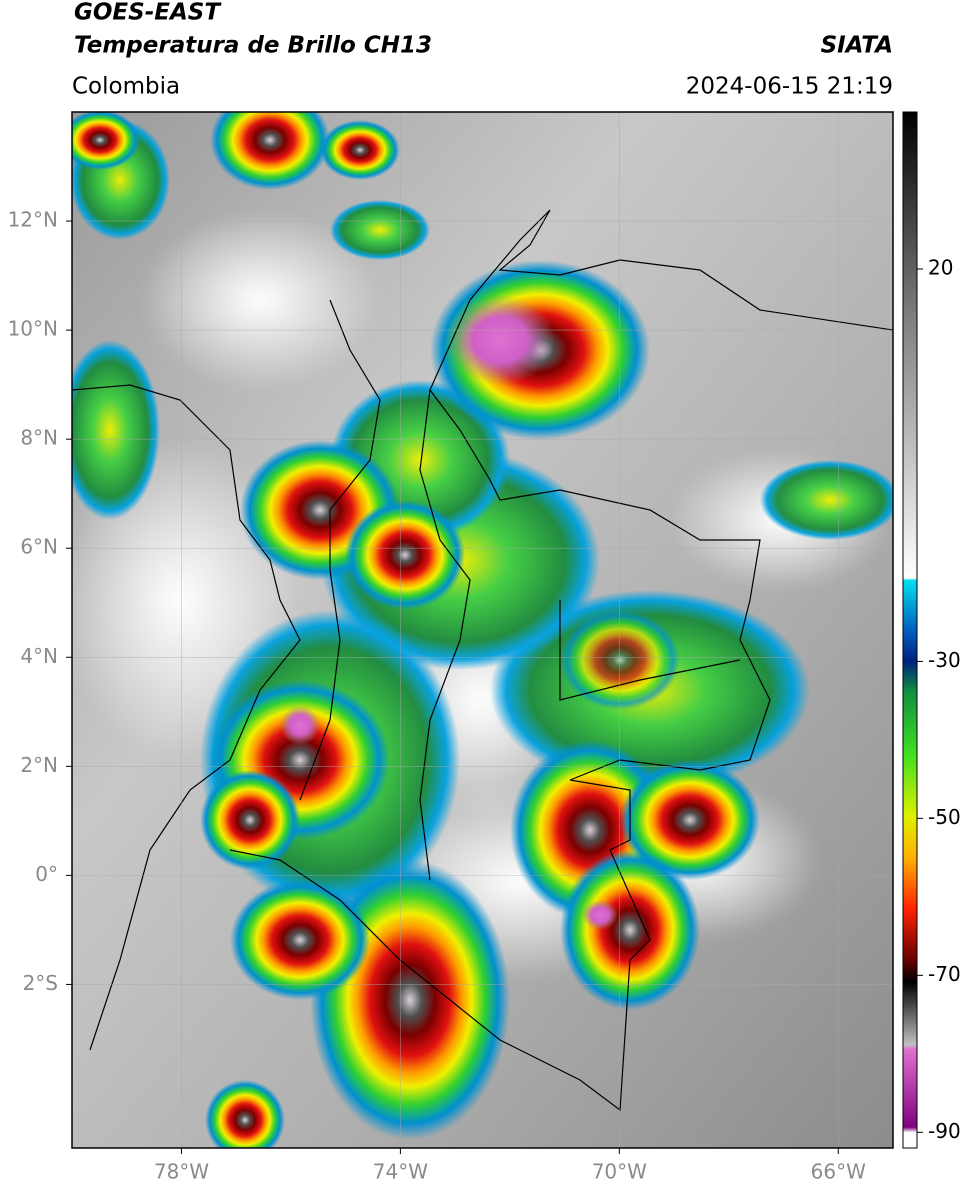  What do you see at coordinates (126, 87) in the screenshot?
I see `region: Colombia` at bounding box center [126, 87].